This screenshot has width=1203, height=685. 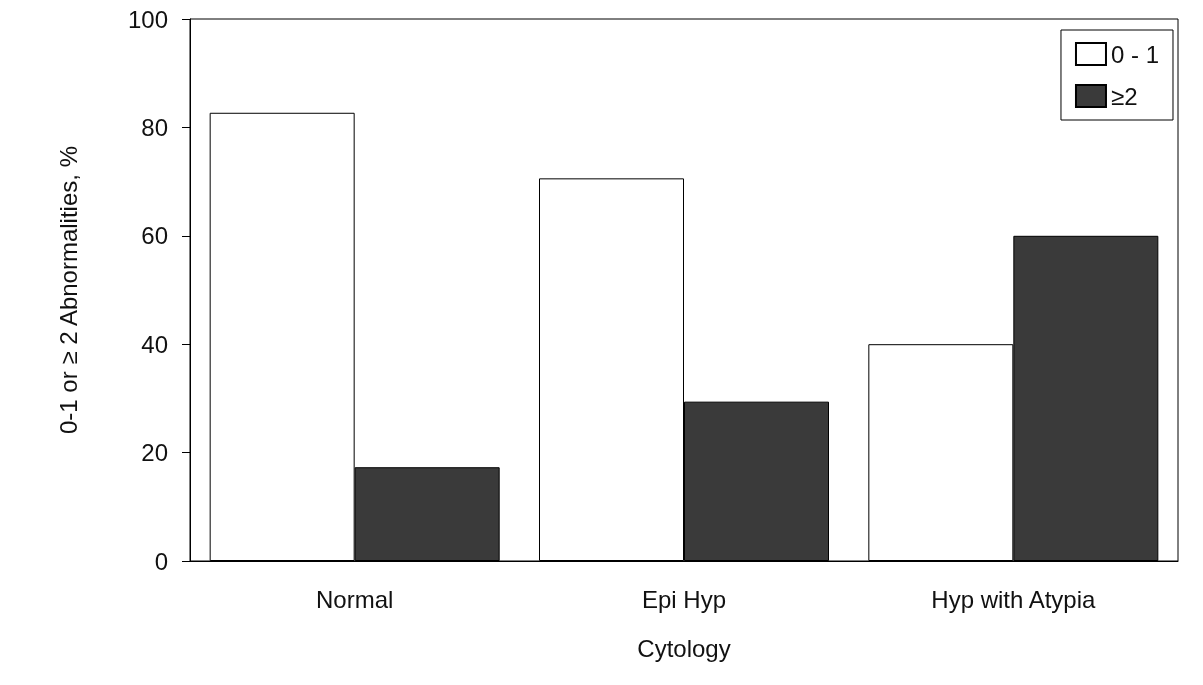 What do you see at coordinates (161, 561) in the screenshot?
I see `y-tick-label: 0` at bounding box center [161, 561].